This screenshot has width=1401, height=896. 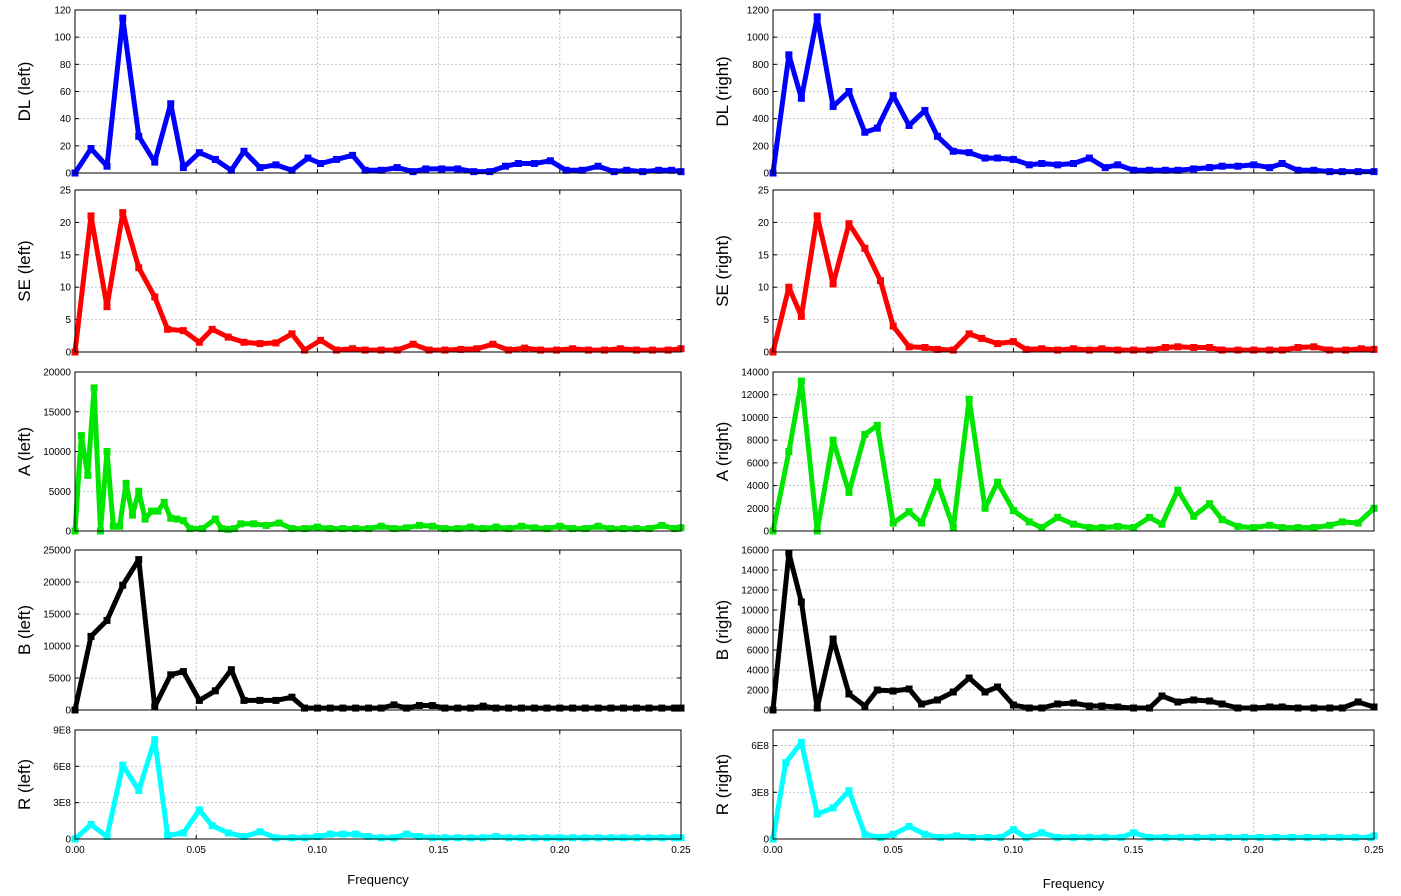 I want to click on y-tick-label: 20000, so click(x=57, y=583).